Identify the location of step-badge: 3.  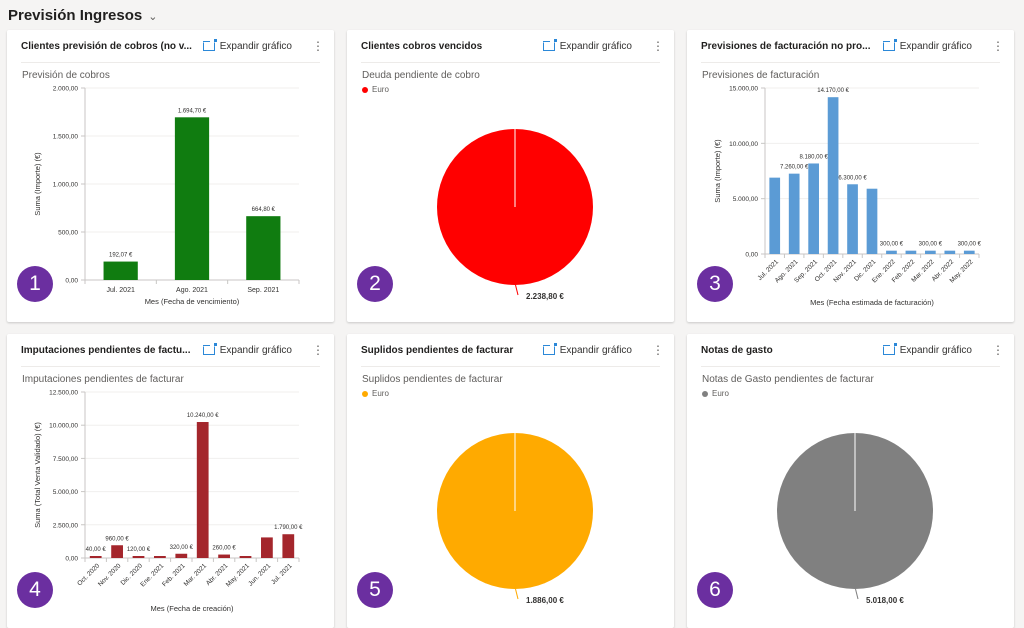
(715, 284).